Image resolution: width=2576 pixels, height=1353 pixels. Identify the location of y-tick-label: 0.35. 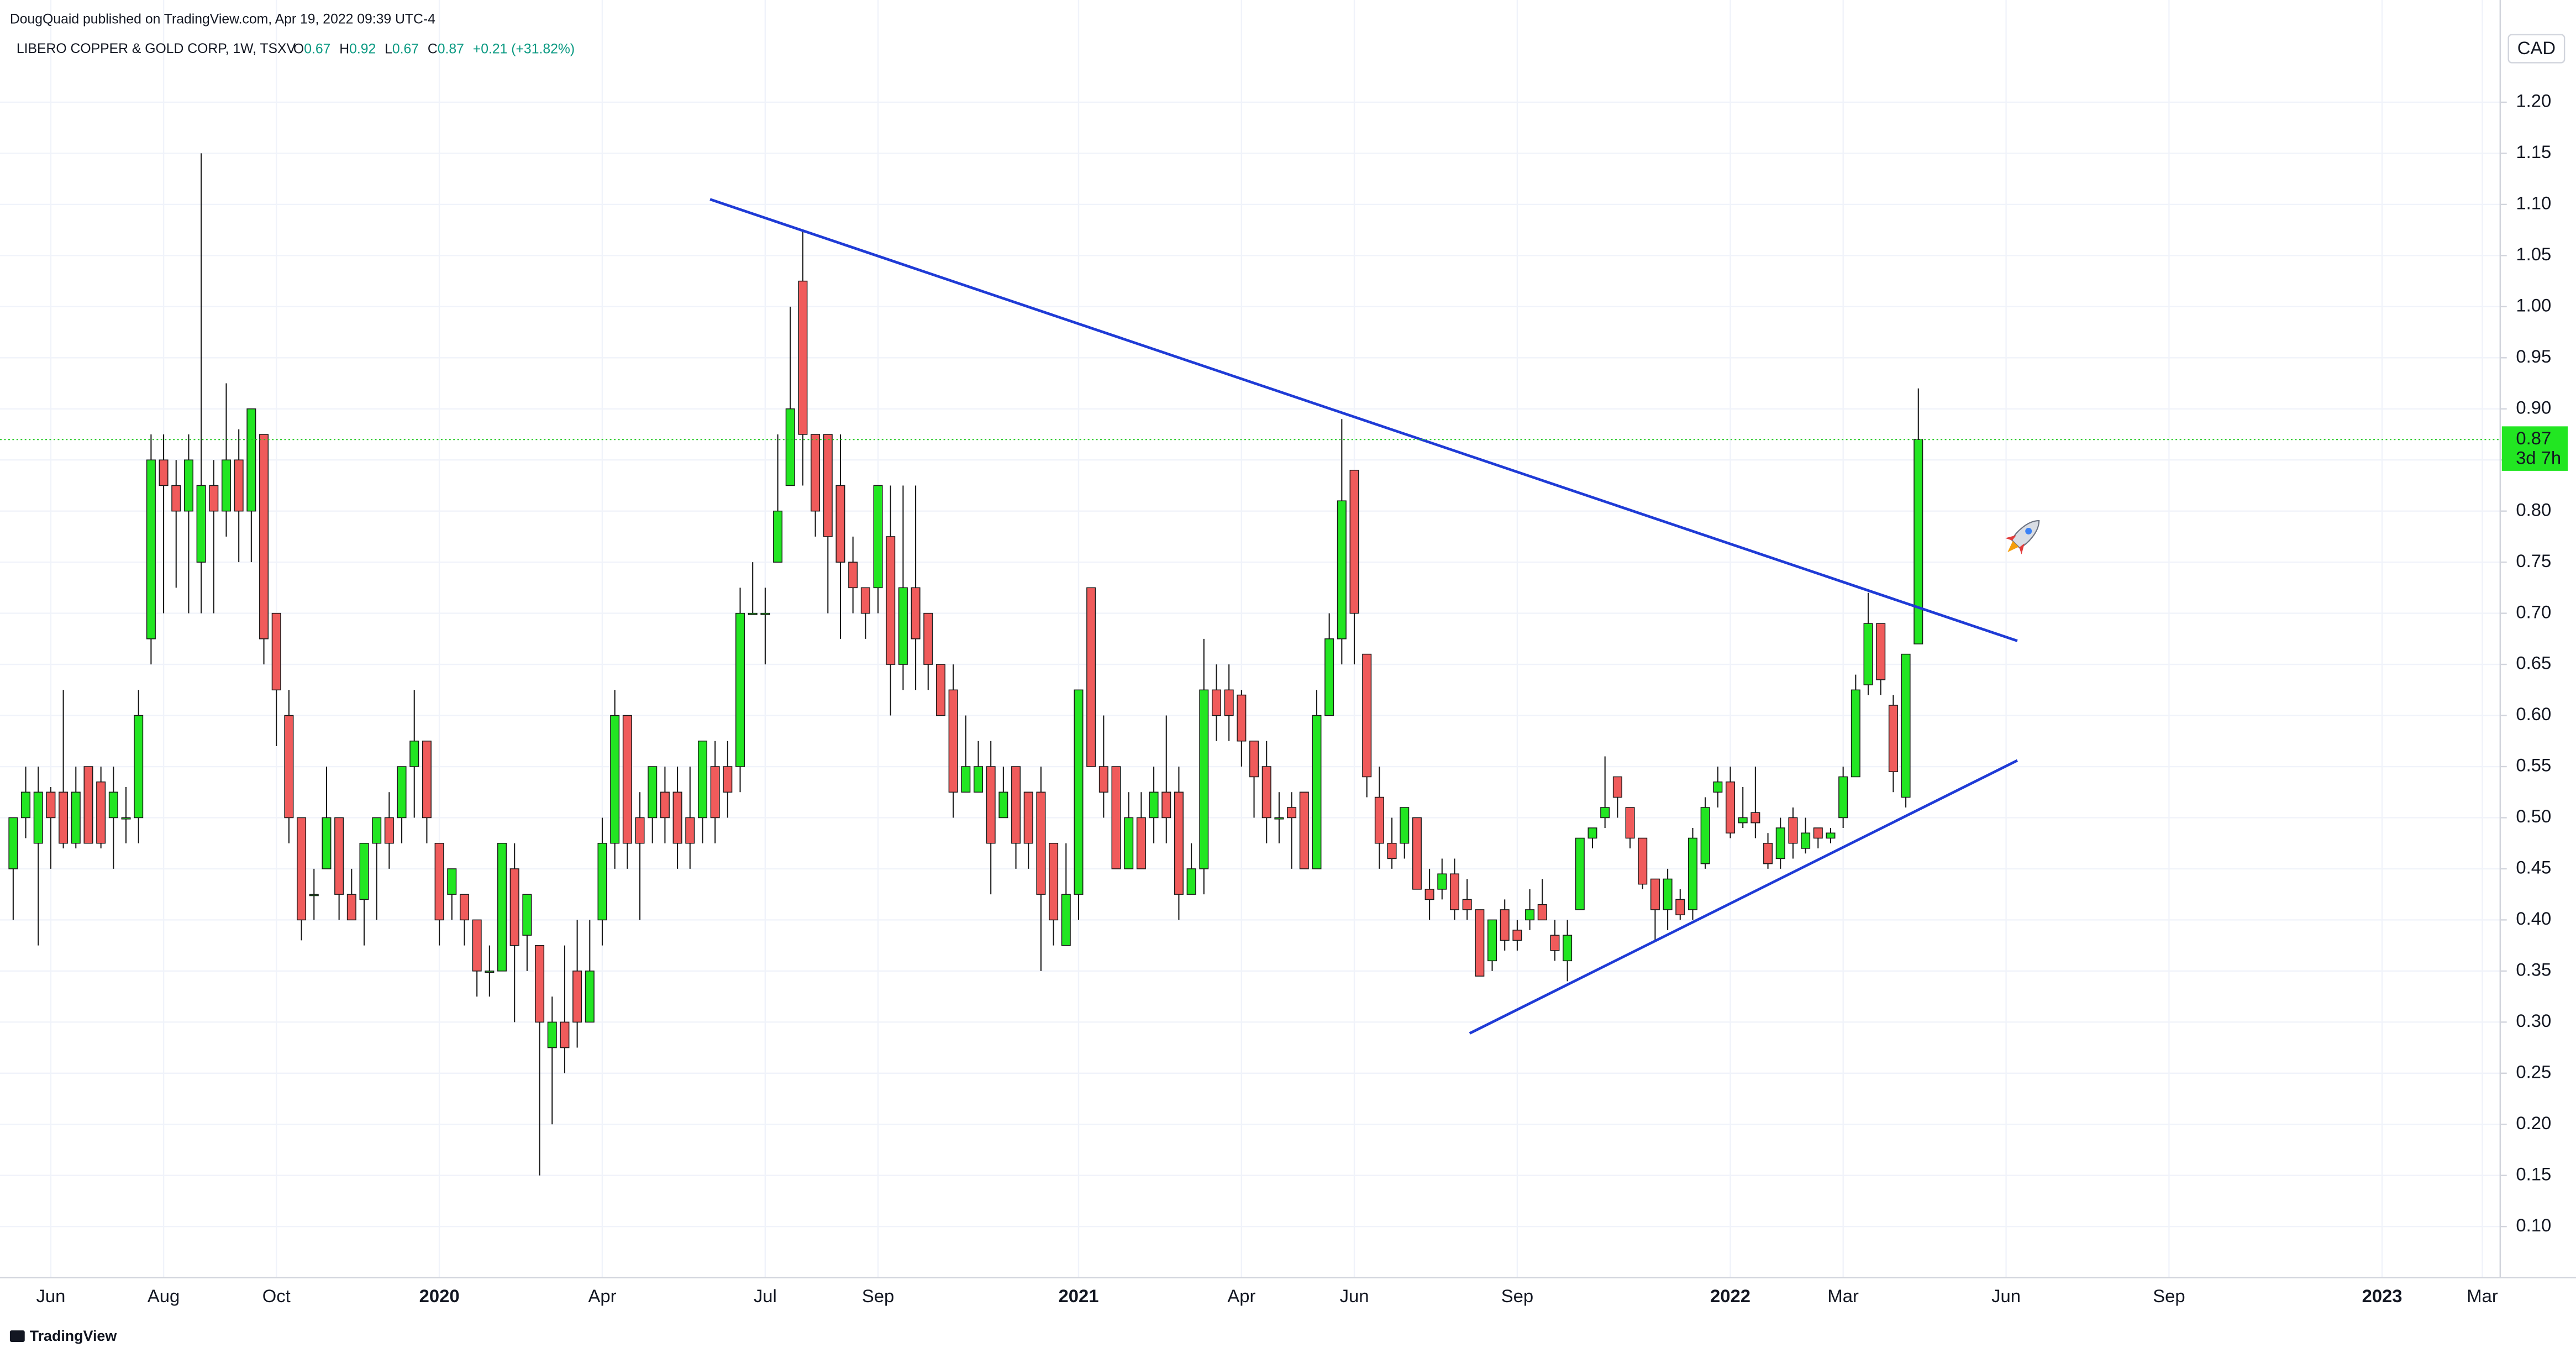
(2533, 970).